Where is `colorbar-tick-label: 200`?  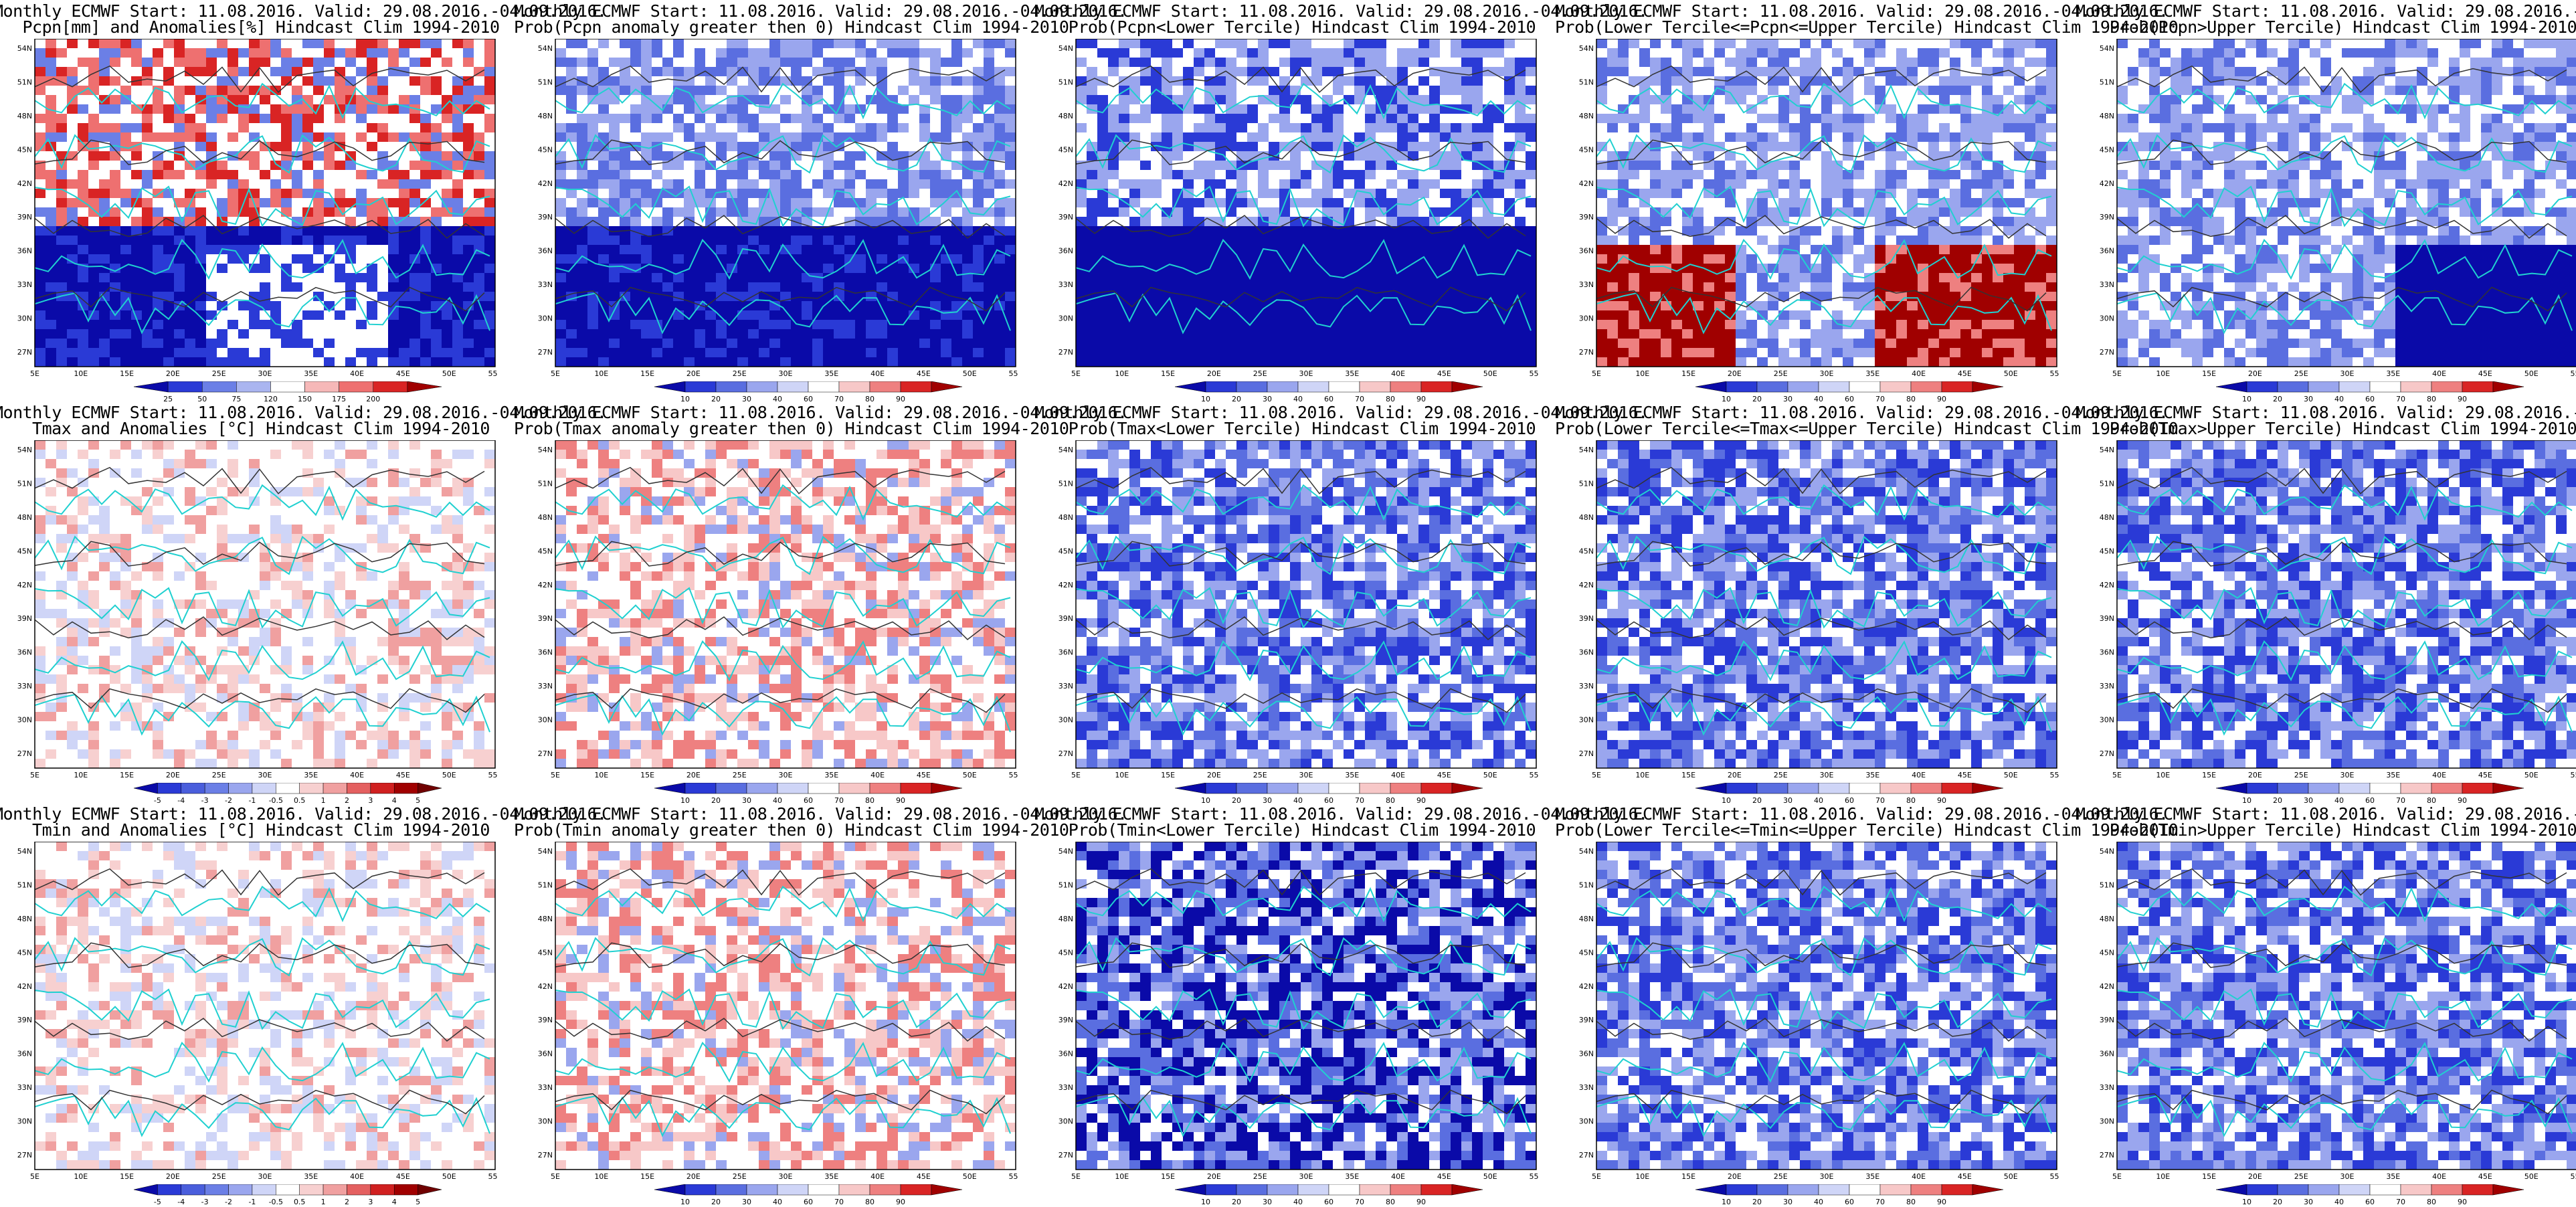
colorbar-tick-label: 200 is located at coordinates (373, 399).